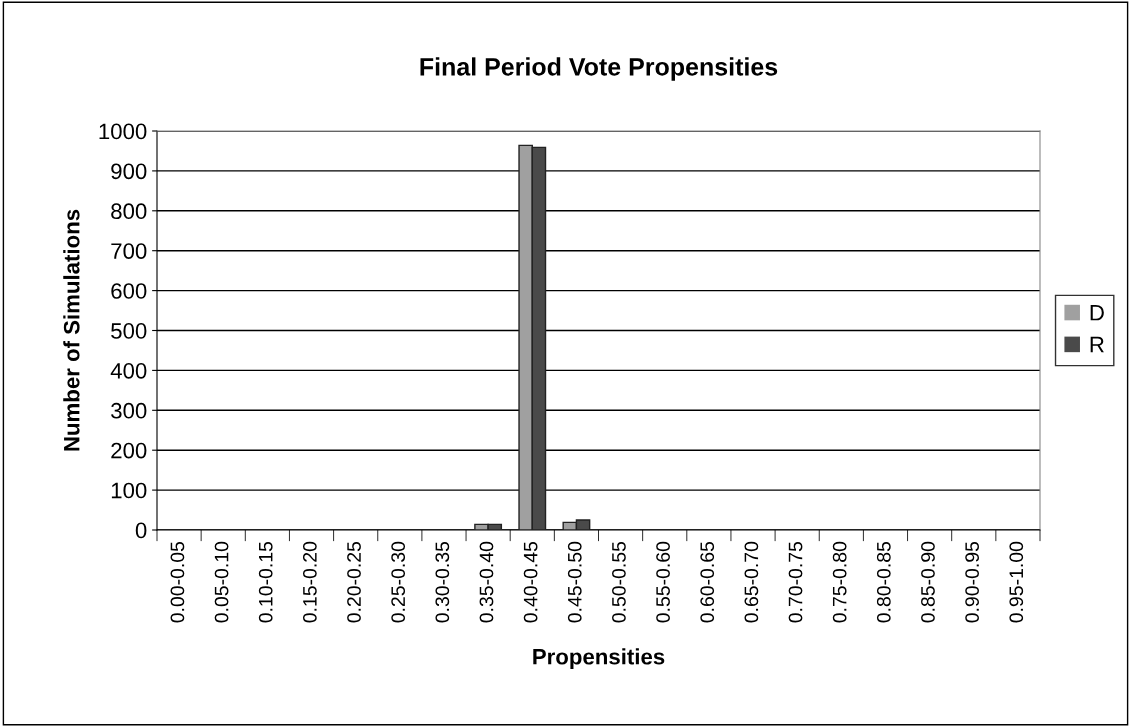 This screenshot has width=1131, height=727. What do you see at coordinates (663, 582) in the screenshot?
I see `x-tick-label: 0.55-0.60` at bounding box center [663, 582].